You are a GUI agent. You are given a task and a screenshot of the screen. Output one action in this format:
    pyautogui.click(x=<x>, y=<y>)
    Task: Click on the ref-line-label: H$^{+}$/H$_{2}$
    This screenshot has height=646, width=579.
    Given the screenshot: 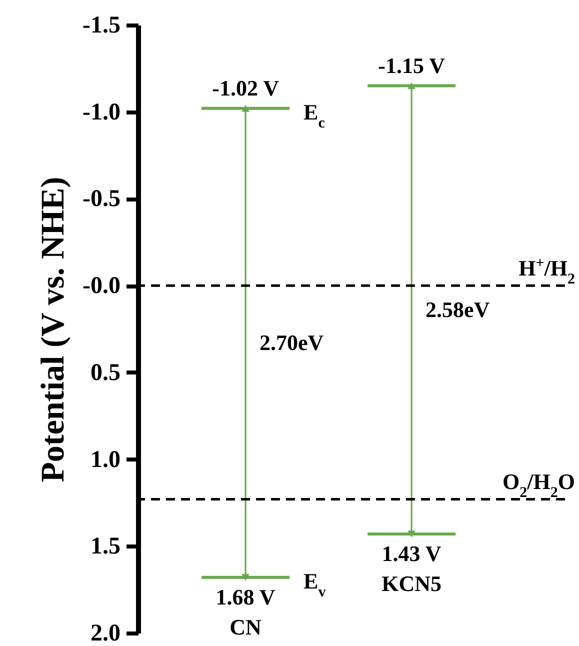 What is the action you would take?
    pyautogui.click(x=546, y=272)
    